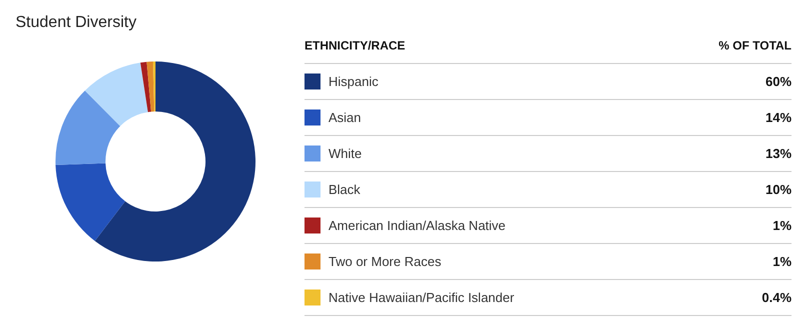  Describe the element at coordinates (76, 22) in the screenshot. I see `chart-title: Student Diversity` at that location.